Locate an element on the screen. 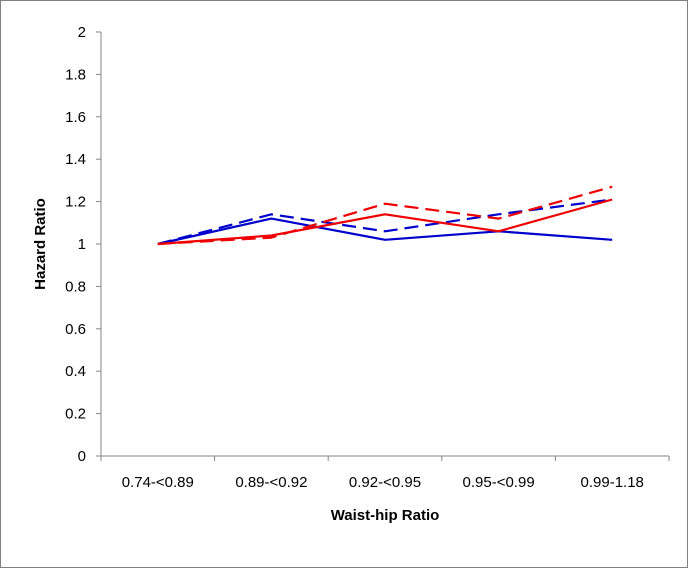 This screenshot has height=568, width=688. x-tick-label: 0.74-<0.89 is located at coordinates (158, 482).